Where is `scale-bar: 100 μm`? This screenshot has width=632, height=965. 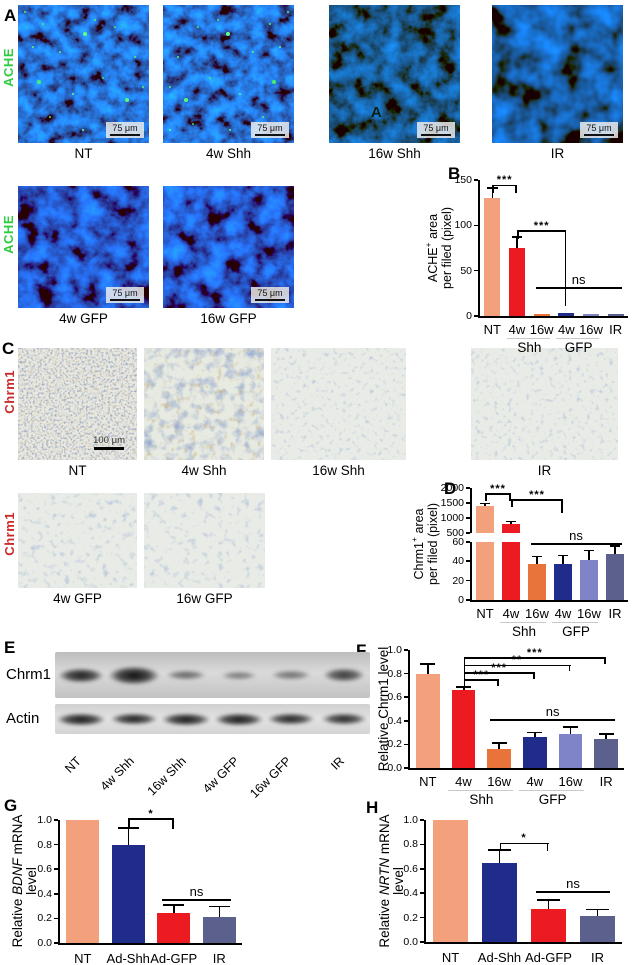
scale-bar: 100 μm is located at coordinates (109, 444).